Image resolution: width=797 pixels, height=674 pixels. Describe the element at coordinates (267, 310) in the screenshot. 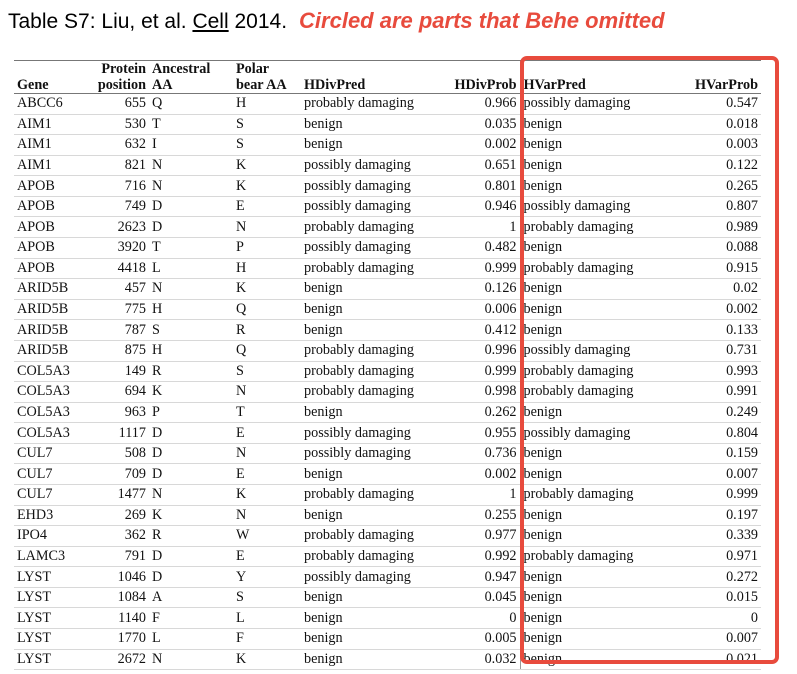

I see `polar-bear-aa-cell: Q` at that location.